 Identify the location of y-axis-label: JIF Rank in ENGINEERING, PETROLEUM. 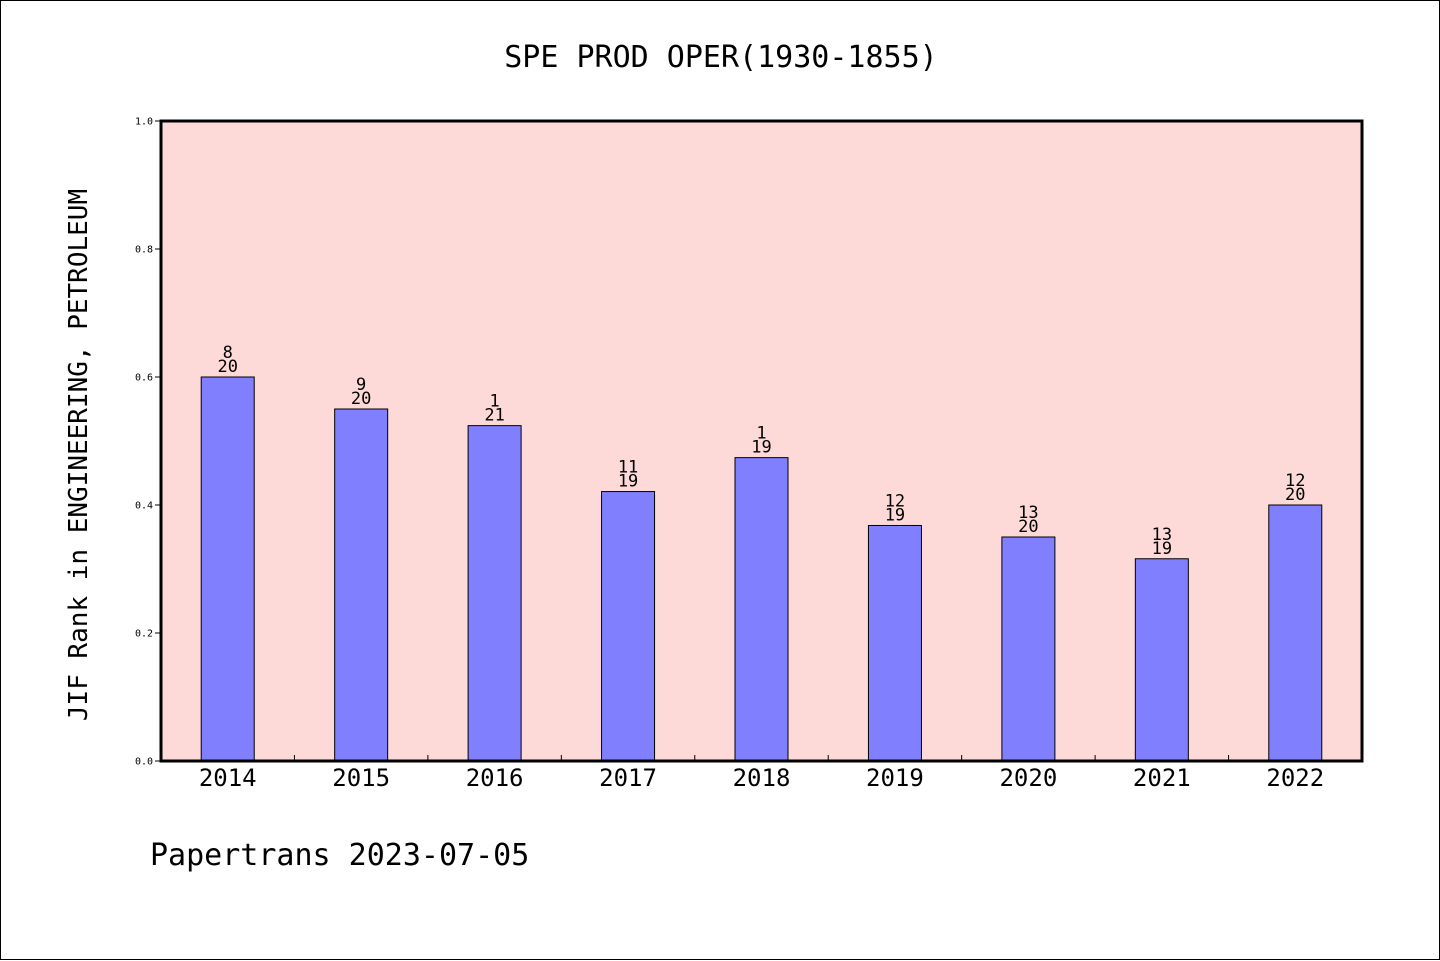
(79, 455).